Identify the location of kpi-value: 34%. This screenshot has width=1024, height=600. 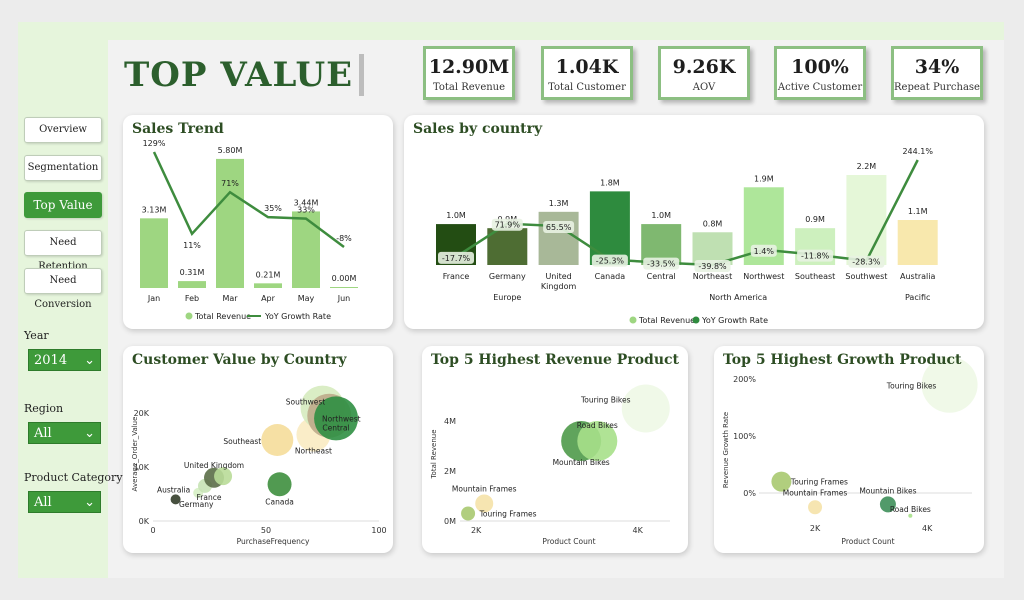
(937, 67).